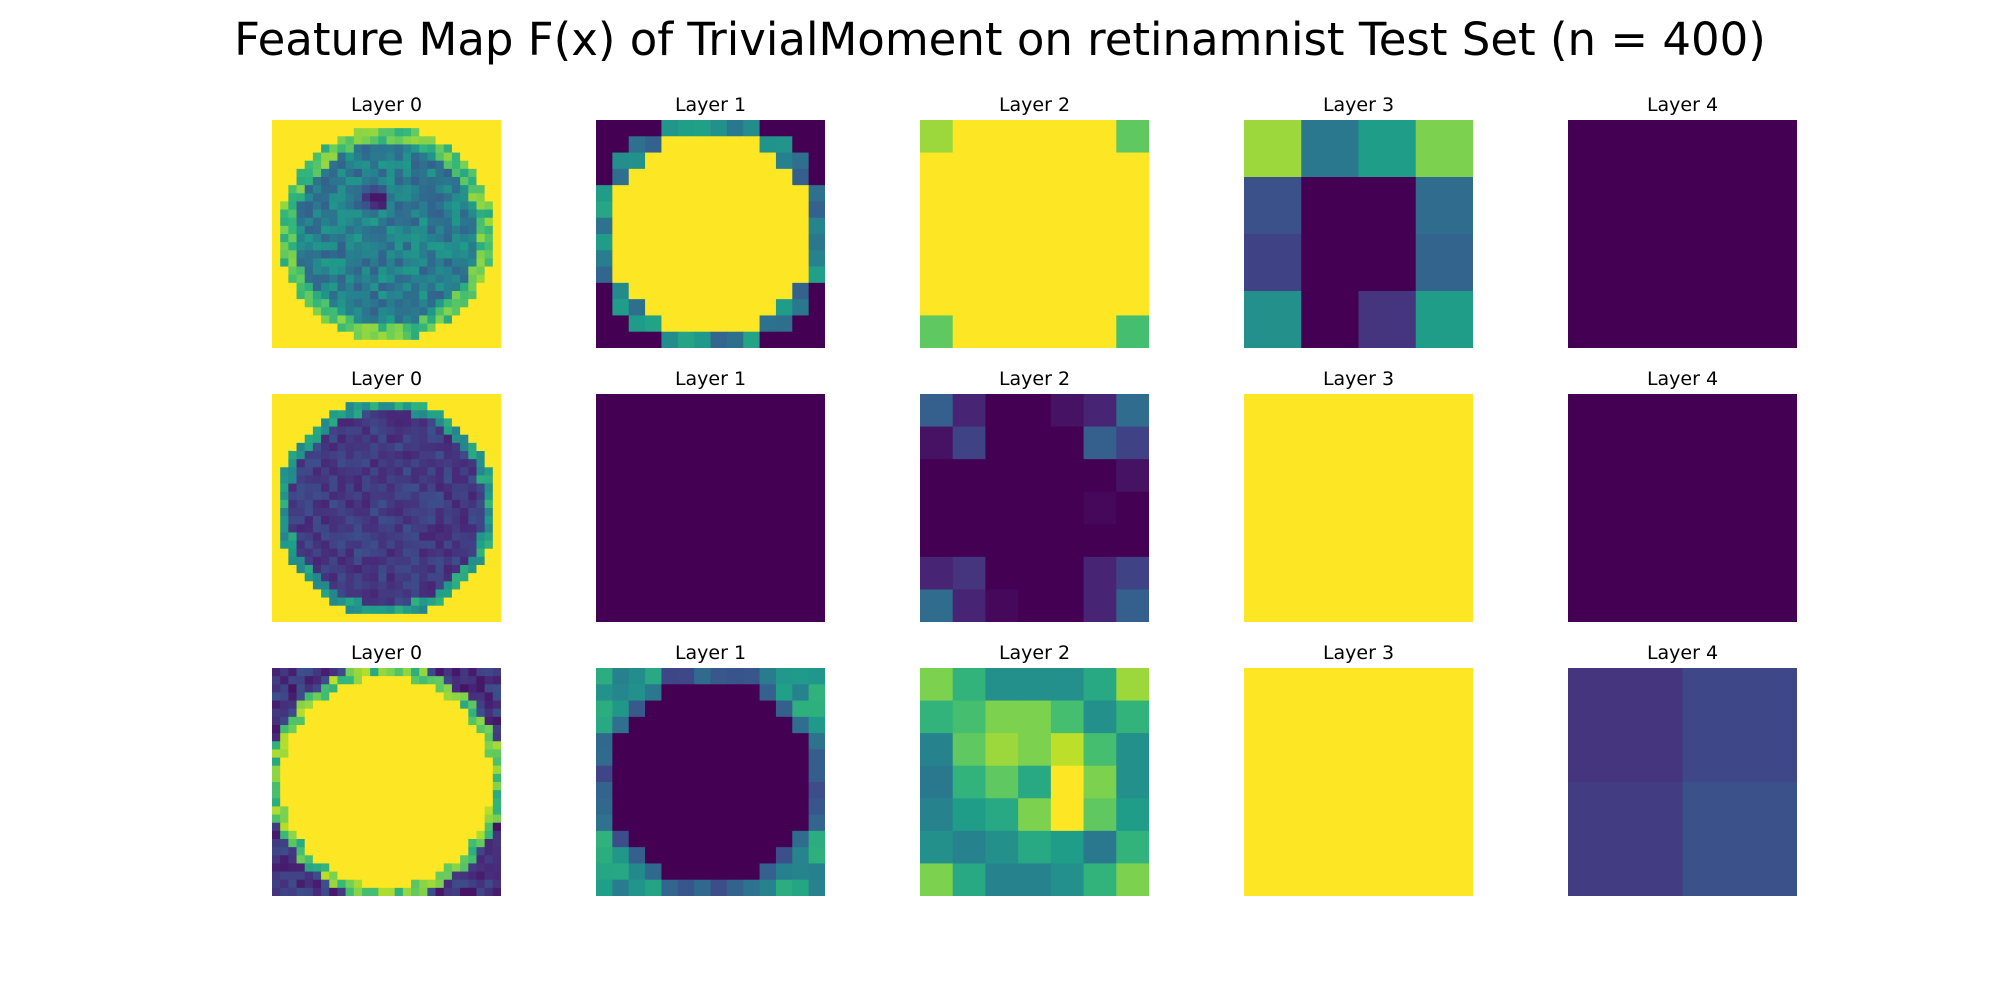 The height and width of the screenshot is (1000, 2000). What do you see at coordinates (710, 495) in the screenshot?
I see `subplot-r1-c1: Layer 1` at bounding box center [710, 495].